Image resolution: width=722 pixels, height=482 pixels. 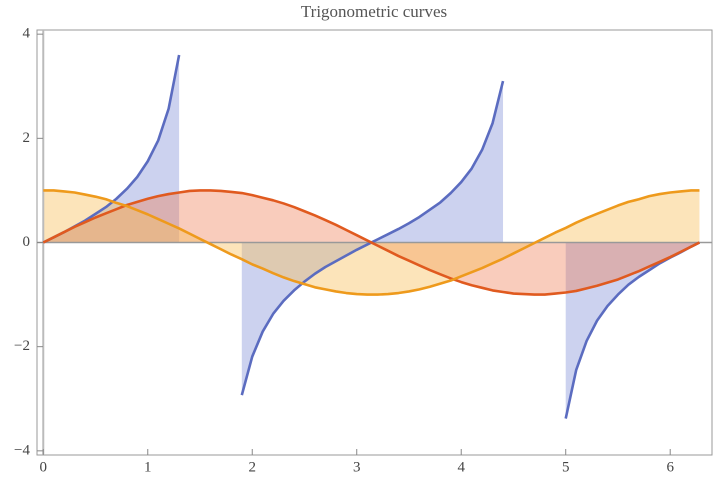 I want to click on x-tick-label: 4, so click(x=461, y=467).